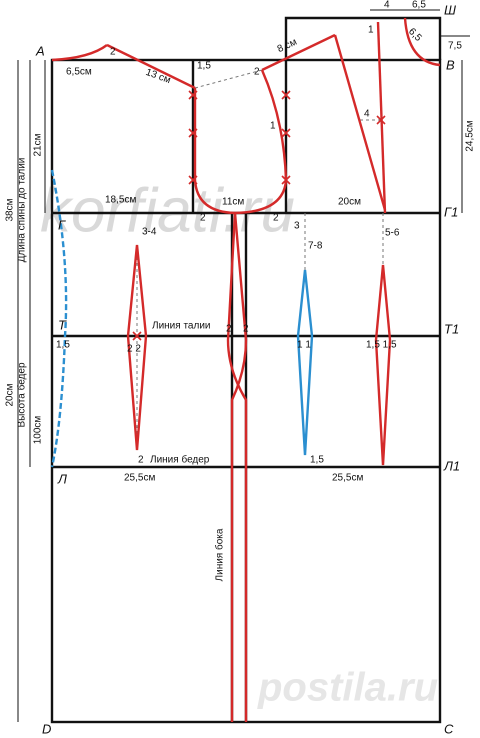 This screenshot has height=738, width=480. Describe the element at coordinates (149, 232) in the screenshot. I see `measurement: 3-4` at that location.